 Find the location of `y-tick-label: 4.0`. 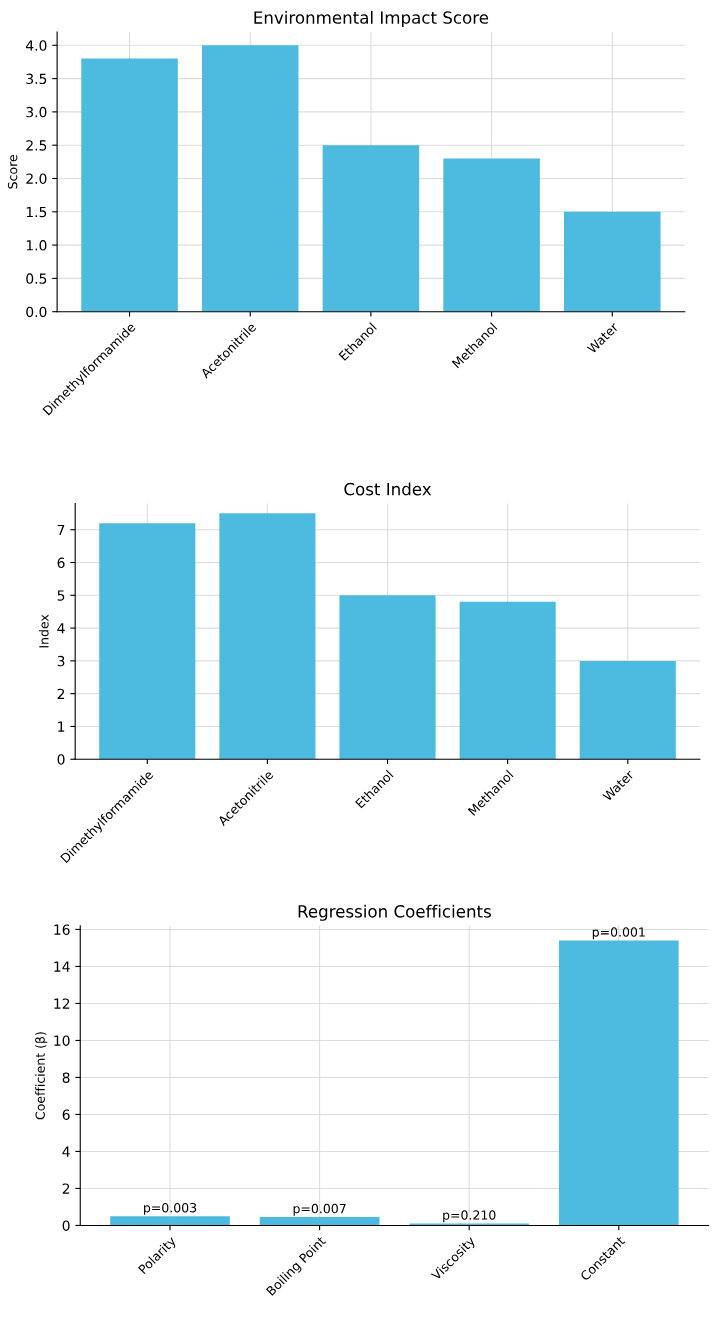

y-tick-label: 4.0 is located at coordinates (36, 45).